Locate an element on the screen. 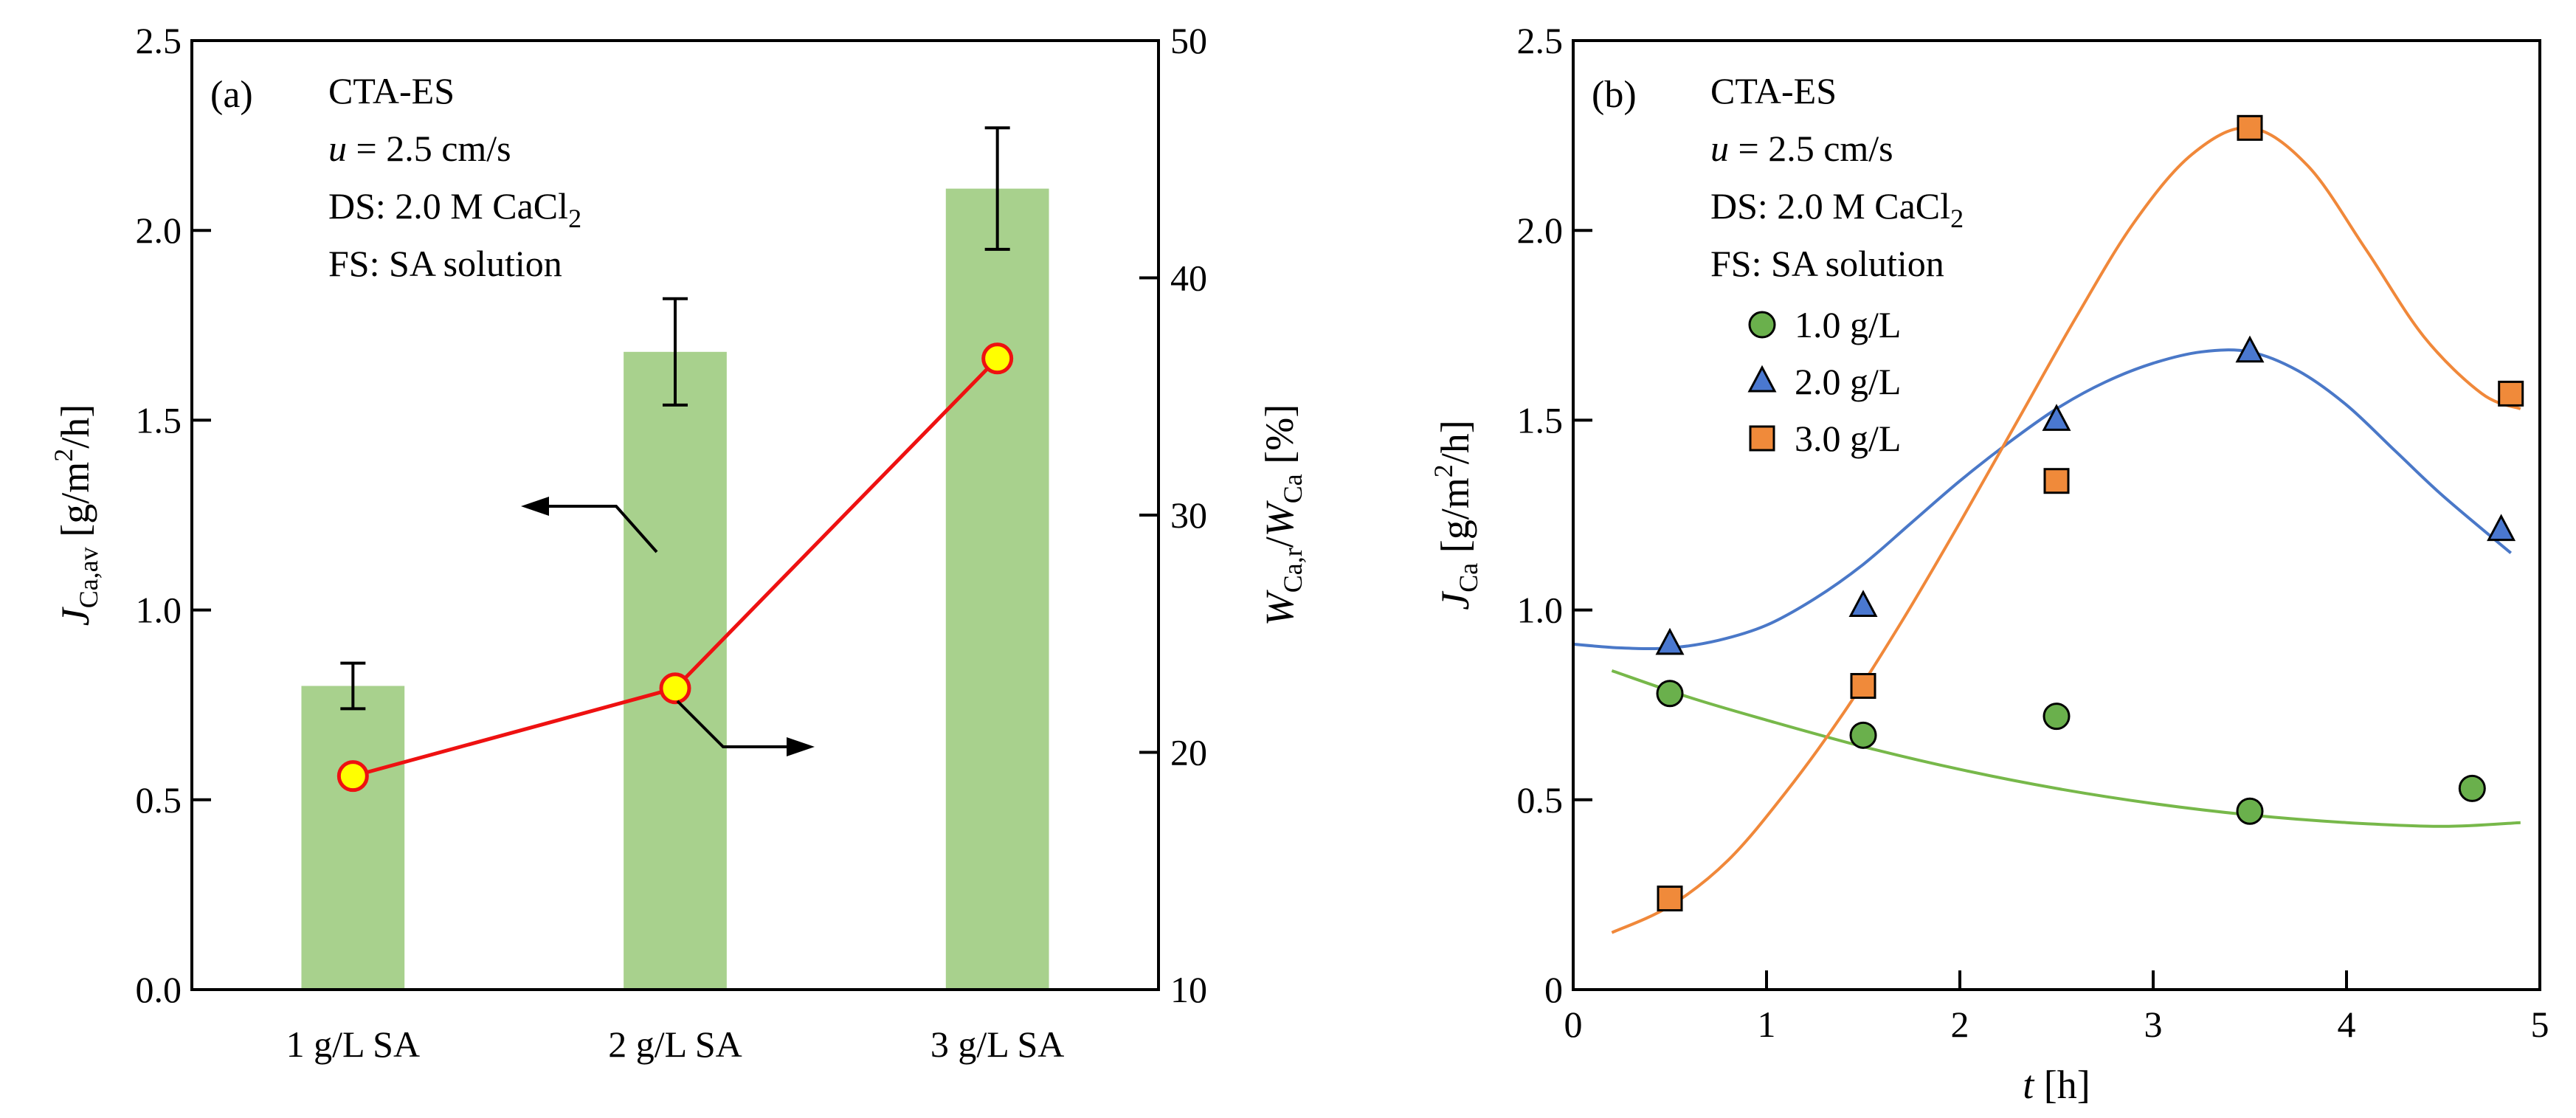 This screenshot has height=1118, width=2576. left-axis-arrowhead is located at coordinates (535, 507).